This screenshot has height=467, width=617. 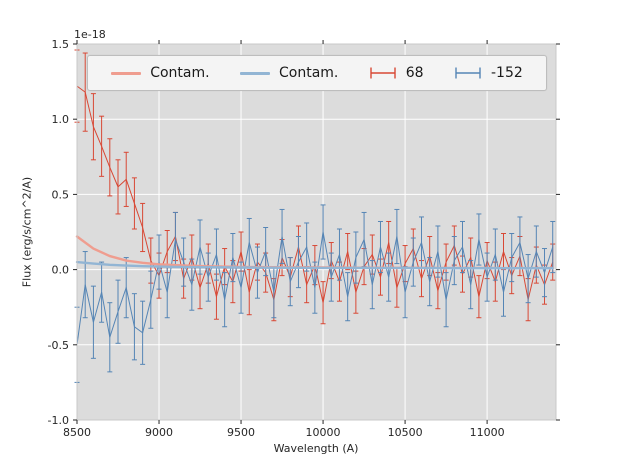 I want to click on y-axis-offset-text: 1e-18, so click(x=90, y=34).